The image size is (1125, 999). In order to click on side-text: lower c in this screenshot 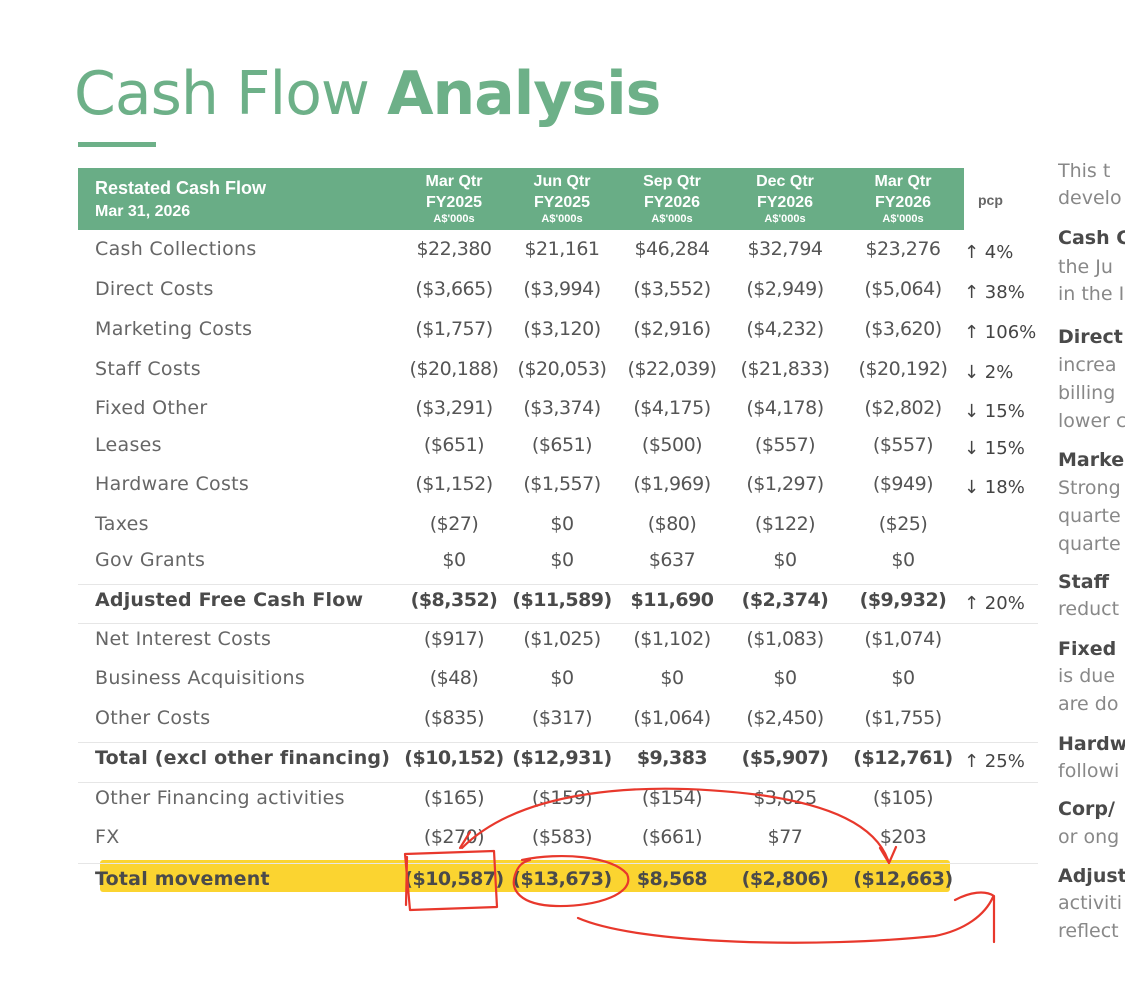, I will do `click(1091, 421)`.